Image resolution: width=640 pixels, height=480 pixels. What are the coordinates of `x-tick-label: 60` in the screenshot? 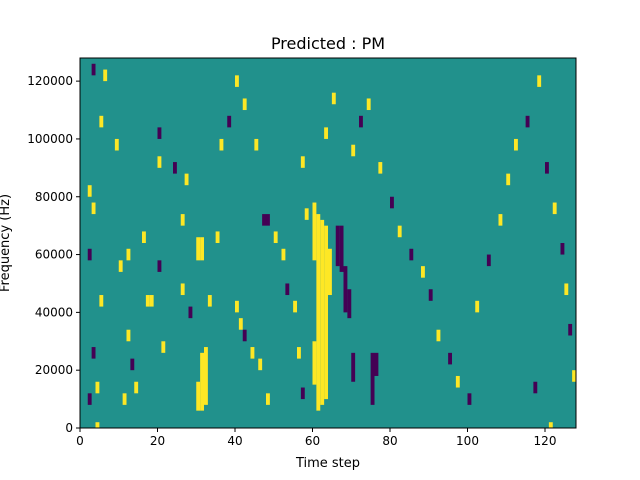 It's located at (312, 441).